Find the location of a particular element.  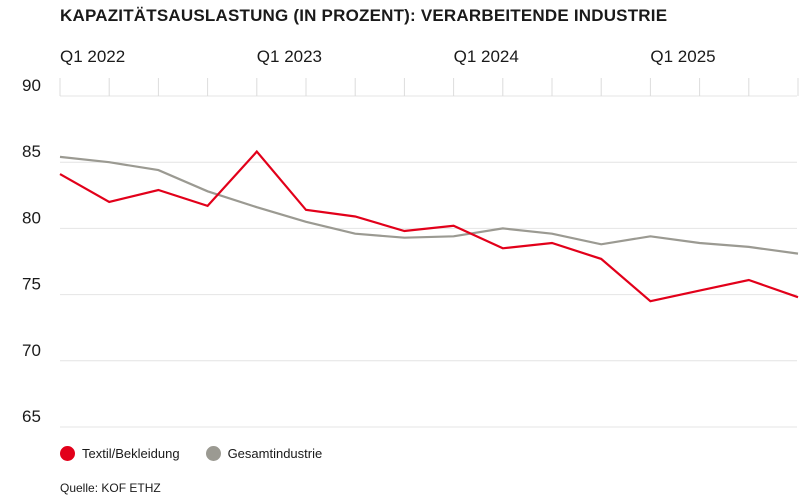

y-tick-label: 75 is located at coordinates (31, 284).